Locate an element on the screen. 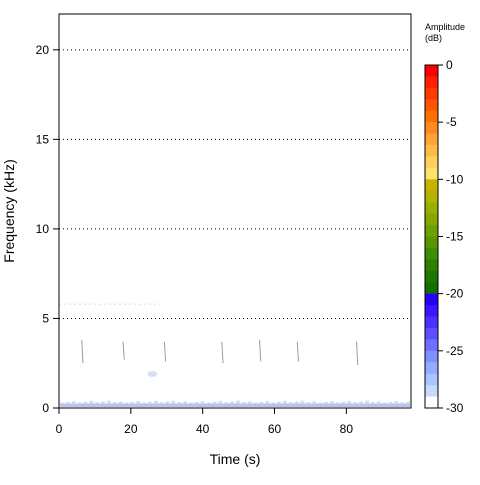 The image size is (480, 485). colorbar-tick-label: -5 is located at coordinates (451, 122).